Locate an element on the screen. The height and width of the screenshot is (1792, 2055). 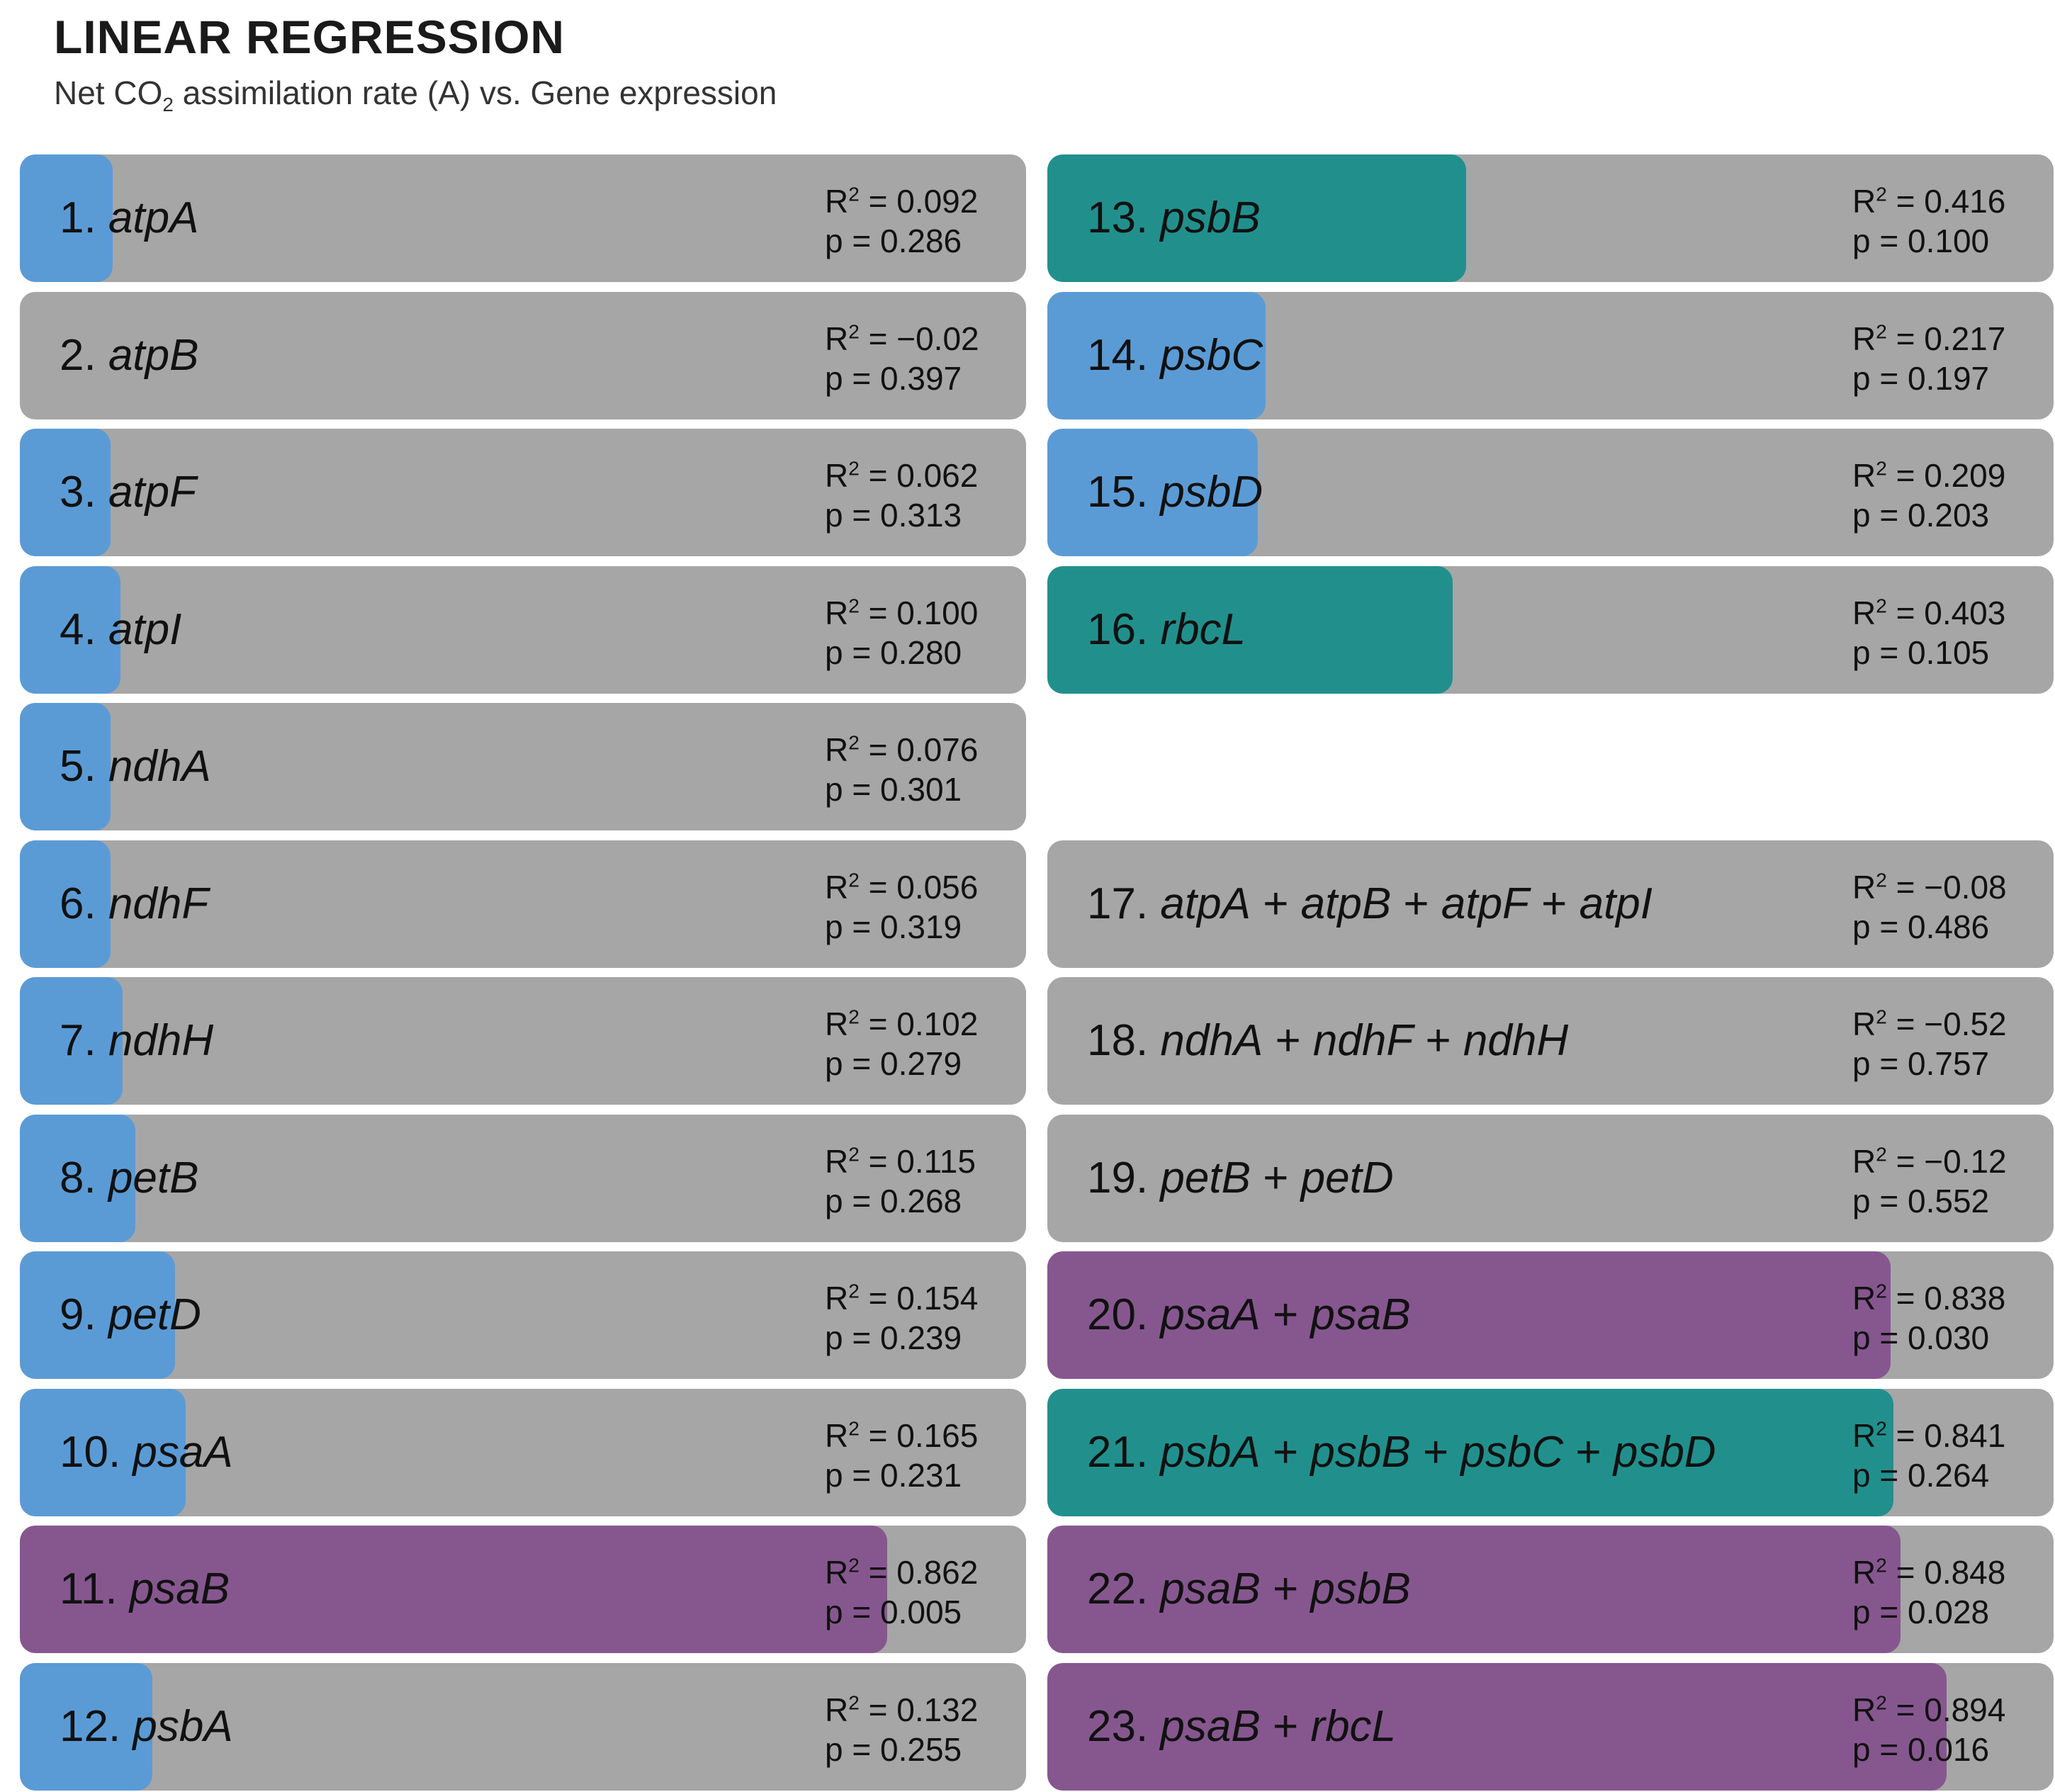
bar-label-18: 18. ndhA + ndhF + ndhH is located at coordinates (1328, 1041).